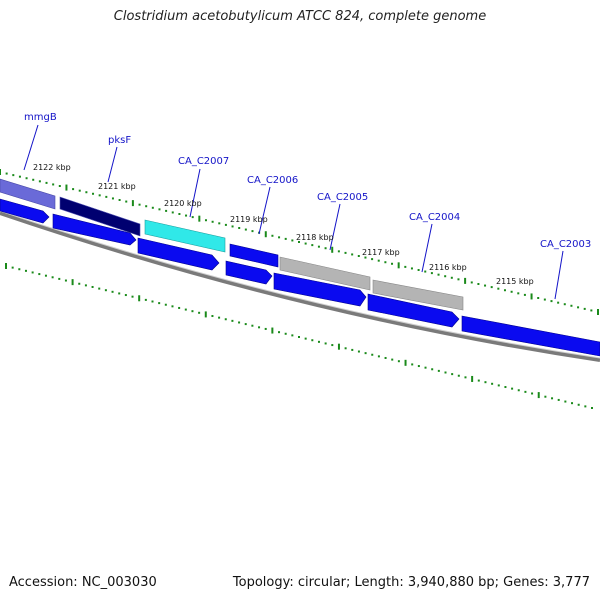  Describe the element at coordinates (203, 161) in the screenshot. I see `gene-label-CA_C2007: CA_C2007` at that location.